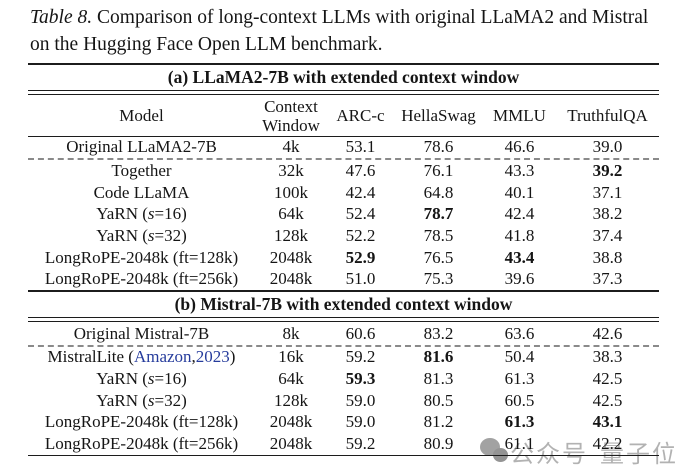  What do you see at coordinates (360, 236) in the screenshot?
I see `value-cell: 52.2` at bounding box center [360, 236].